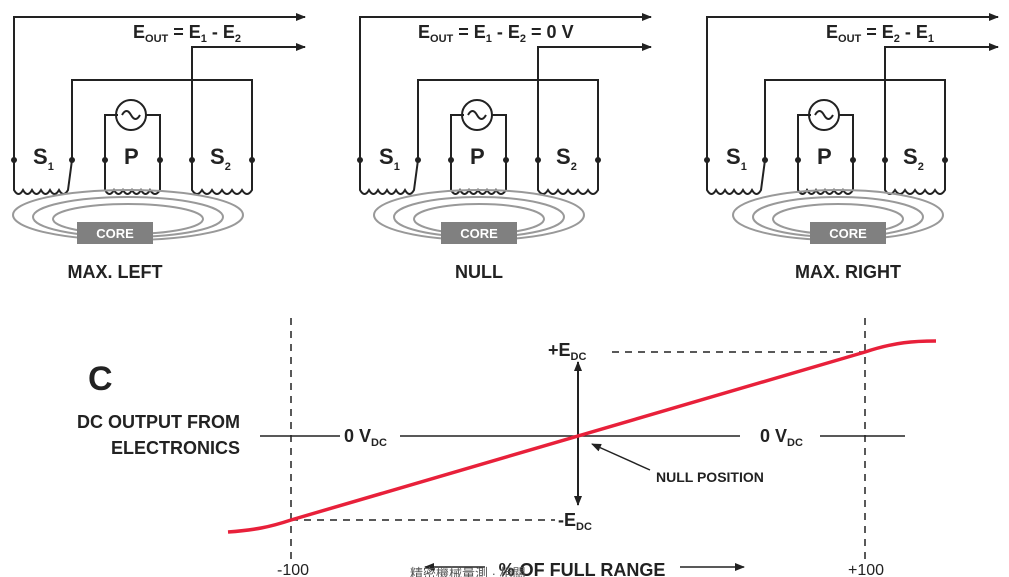 This screenshot has width=1009, height=577. Describe the element at coordinates (479, 272) in the screenshot. I see `panel-title: NULL` at that location.